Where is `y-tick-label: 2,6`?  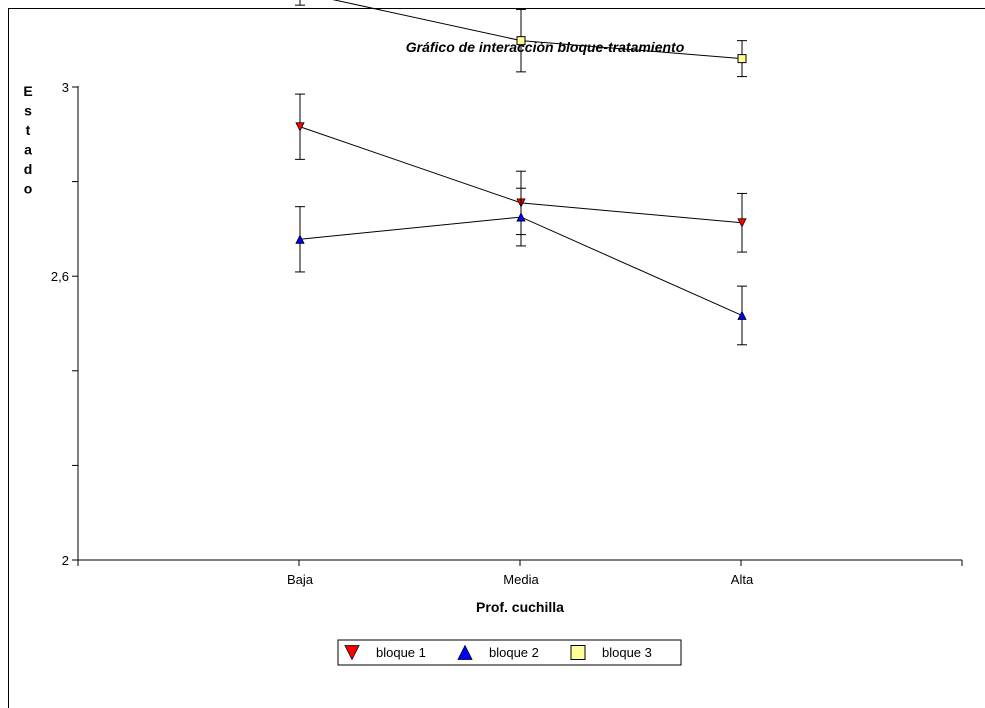
y-tick-label: 2,6 is located at coordinates (60, 276).